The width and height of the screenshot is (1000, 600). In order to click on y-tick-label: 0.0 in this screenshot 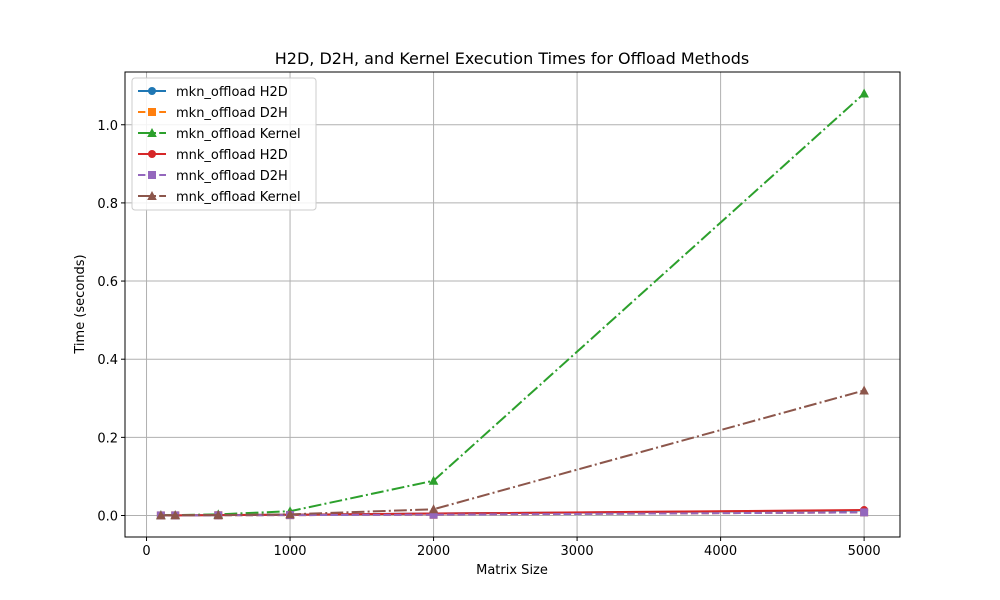, I will do `click(107, 517)`.